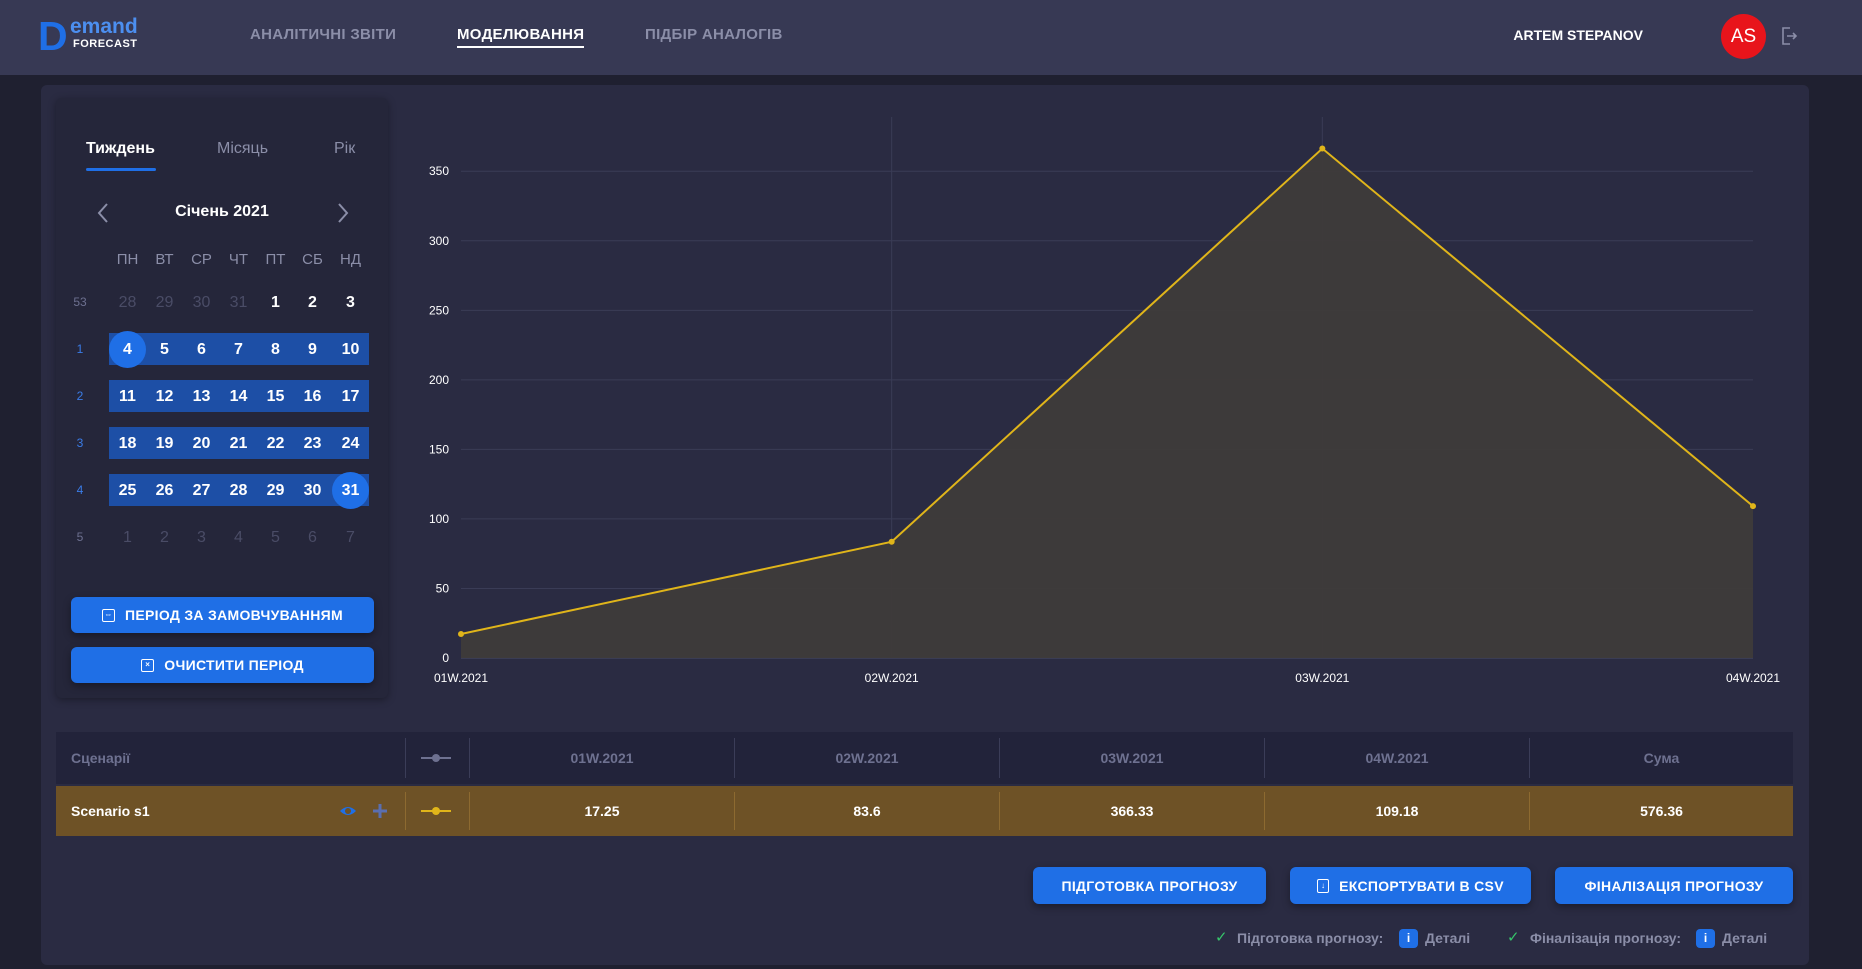  What do you see at coordinates (1745, 938) in the screenshot?
I see `finalize-details-link: Деталі` at bounding box center [1745, 938].